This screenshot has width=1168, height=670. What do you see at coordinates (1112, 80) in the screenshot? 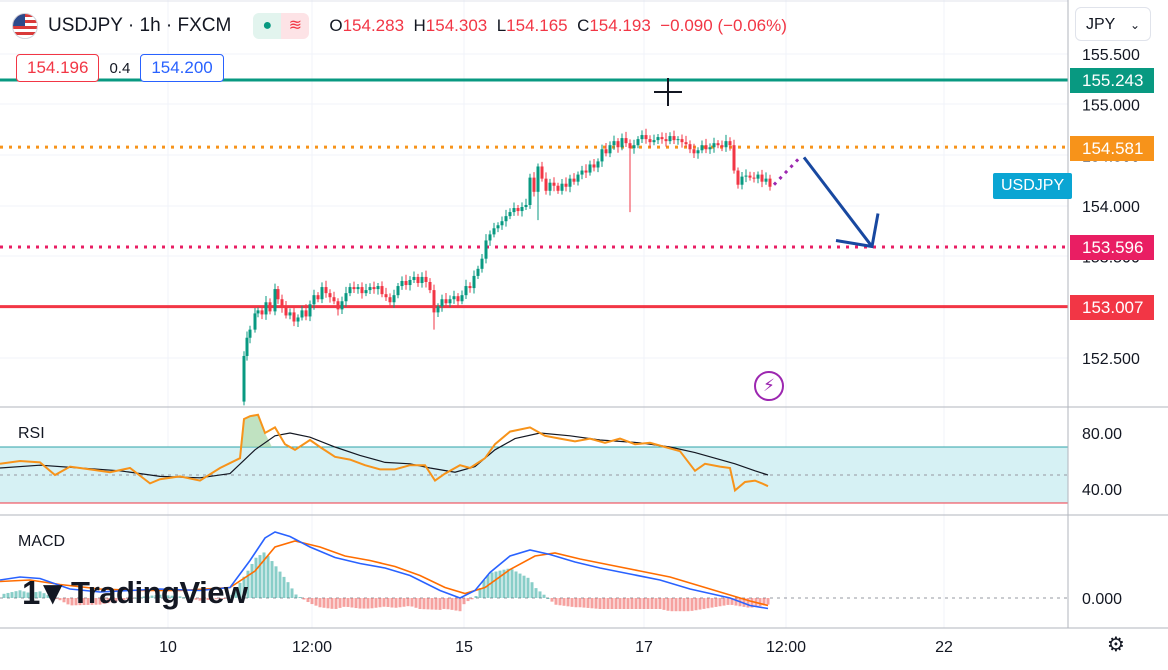
I see `level-label-155243: 155.243` at bounding box center [1112, 80].